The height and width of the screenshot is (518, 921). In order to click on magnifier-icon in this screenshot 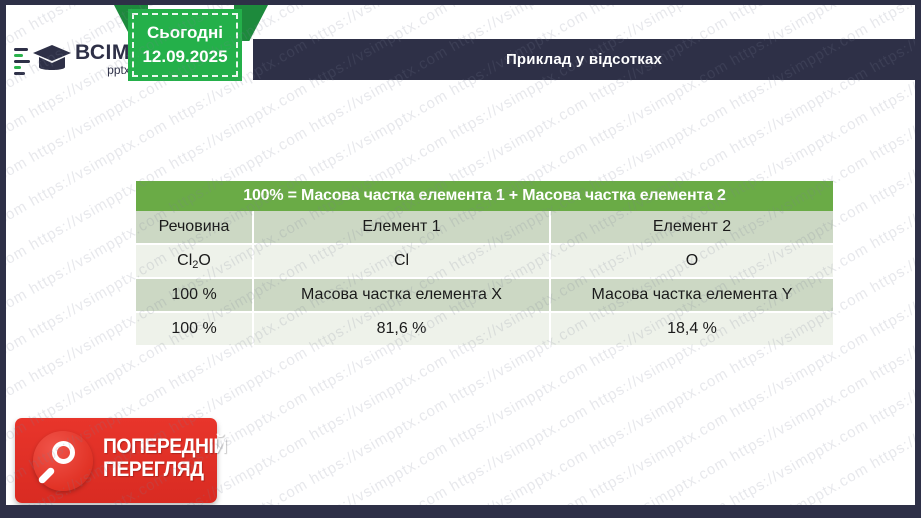, I will do `click(63, 461)`.